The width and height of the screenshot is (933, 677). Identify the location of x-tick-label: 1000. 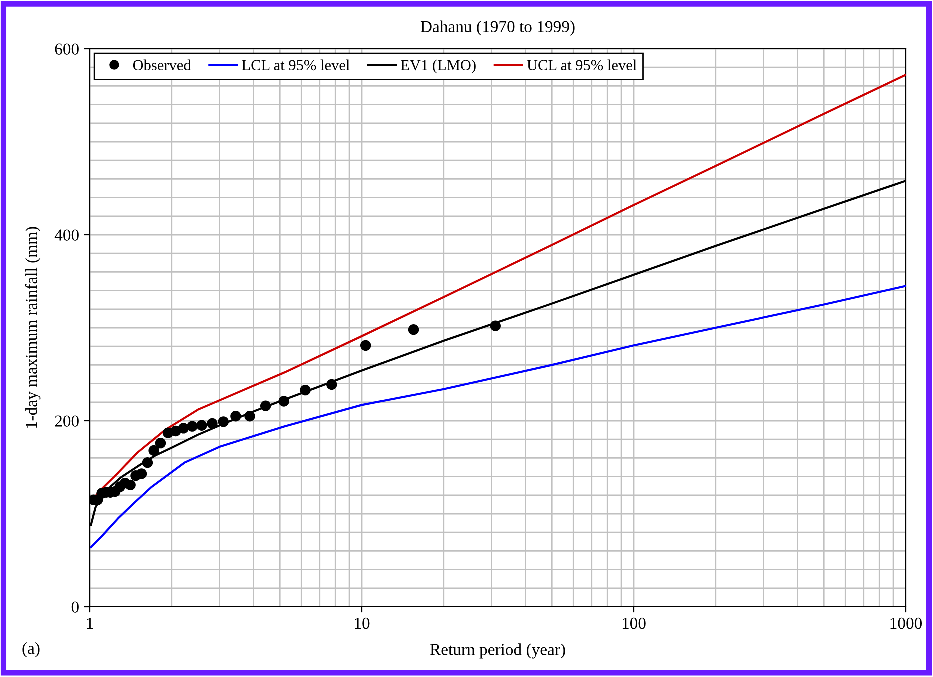
(906, 624).